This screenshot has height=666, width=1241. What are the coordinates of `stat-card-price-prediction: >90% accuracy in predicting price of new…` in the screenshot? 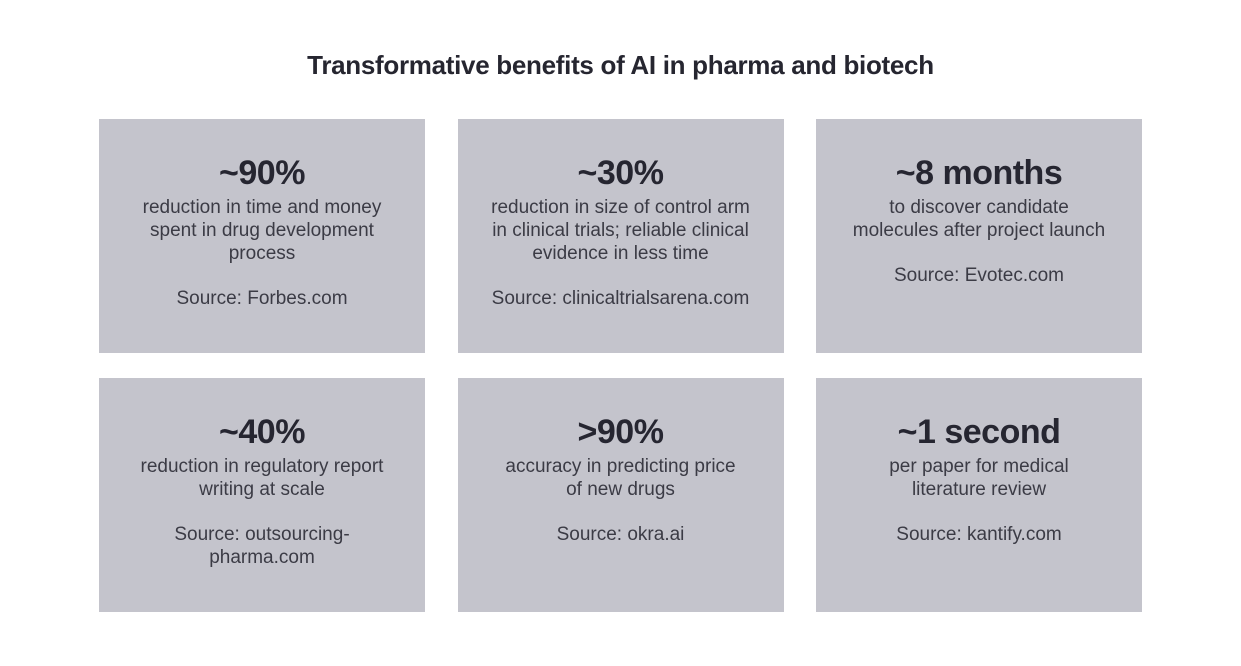 It's located at (620, 495).